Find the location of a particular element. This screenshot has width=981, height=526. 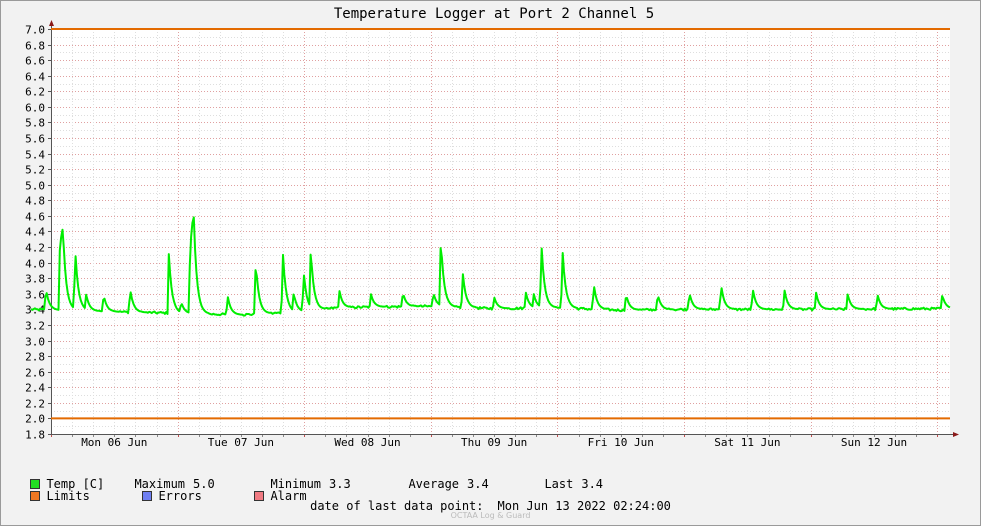

stat-minimum-label: Minimum is located at coordinates (296, 484).